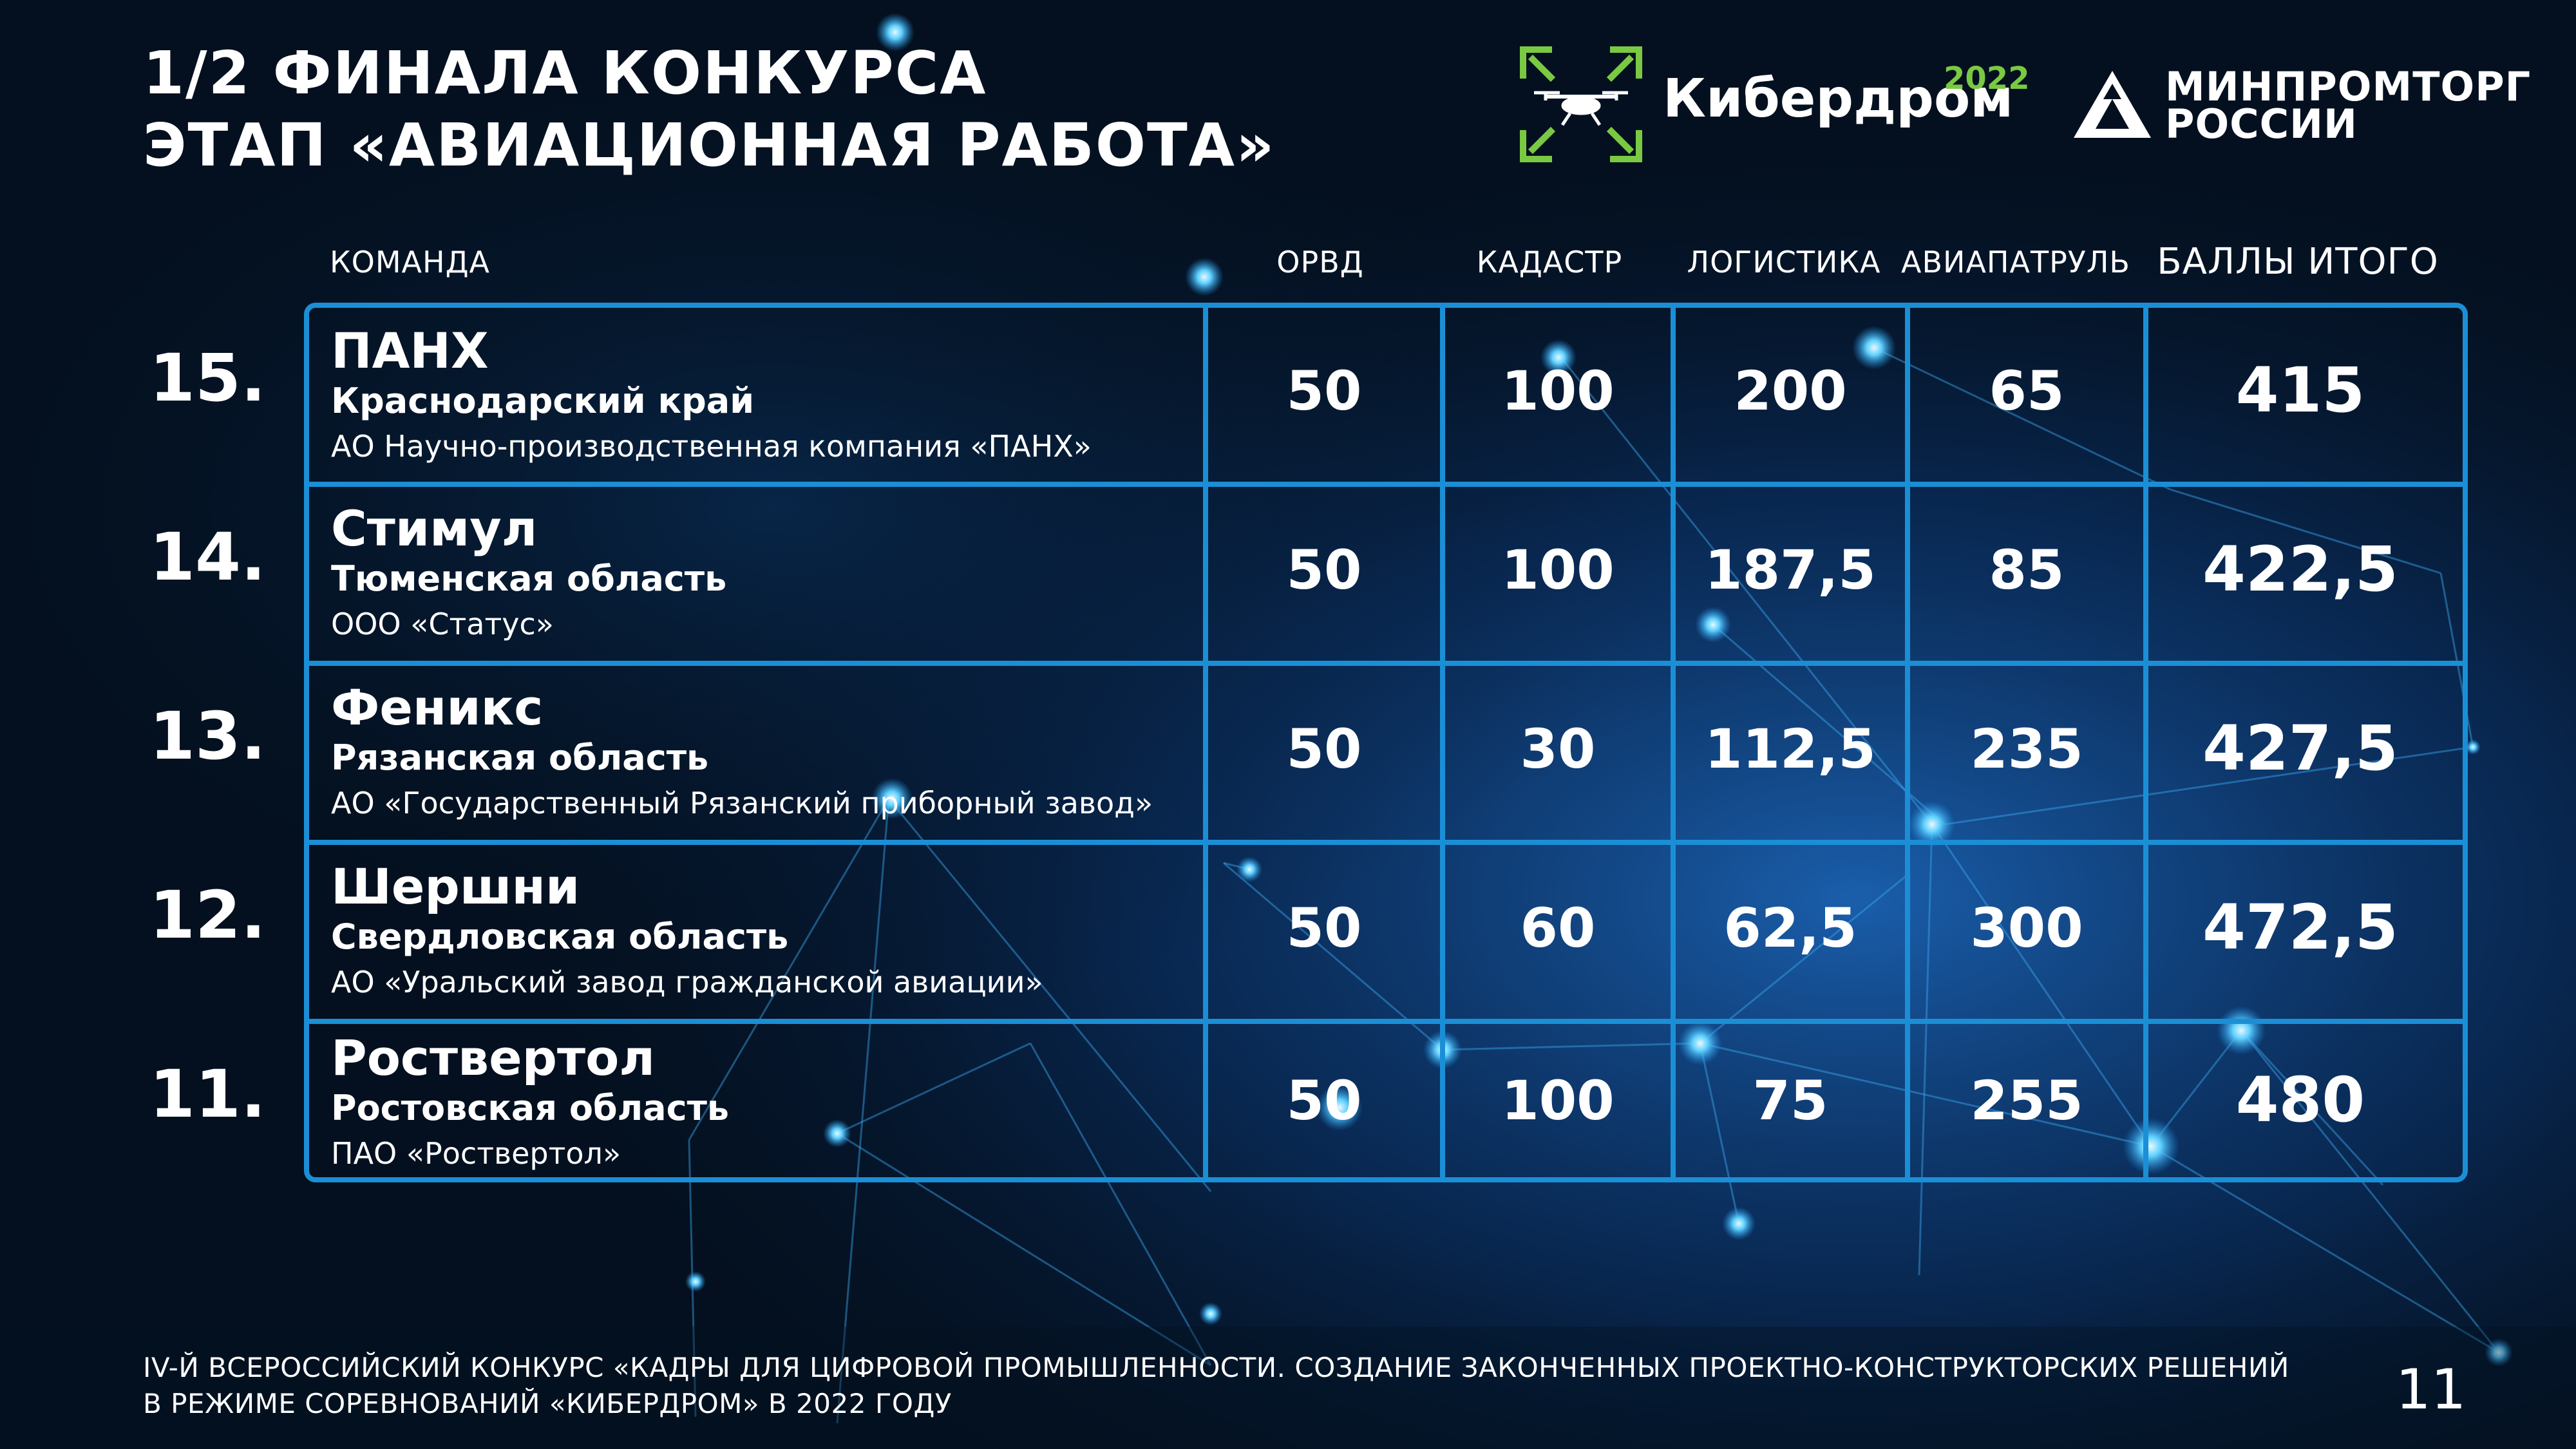 This screenshot has height=1449, width=2576. I want to click on team-region: Краснодарский край, so click(543, 401).